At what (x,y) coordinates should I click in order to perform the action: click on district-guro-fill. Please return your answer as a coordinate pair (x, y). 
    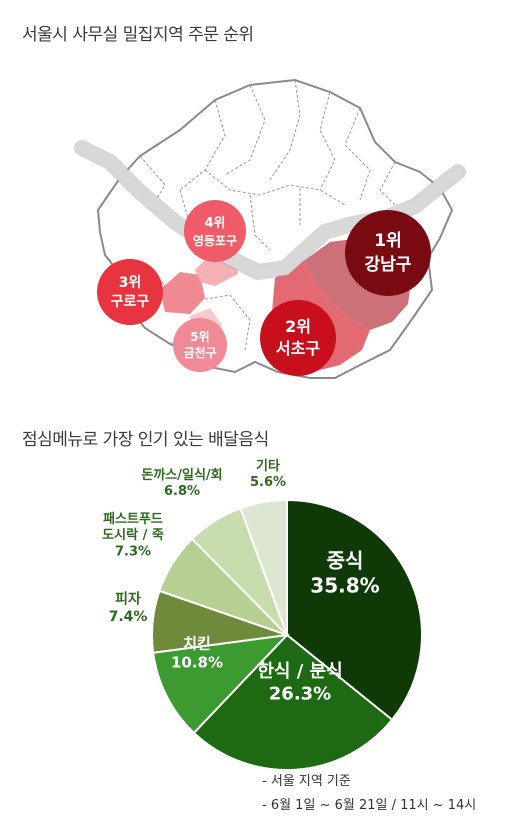
    Looking at the image, I should click on (182, 293).